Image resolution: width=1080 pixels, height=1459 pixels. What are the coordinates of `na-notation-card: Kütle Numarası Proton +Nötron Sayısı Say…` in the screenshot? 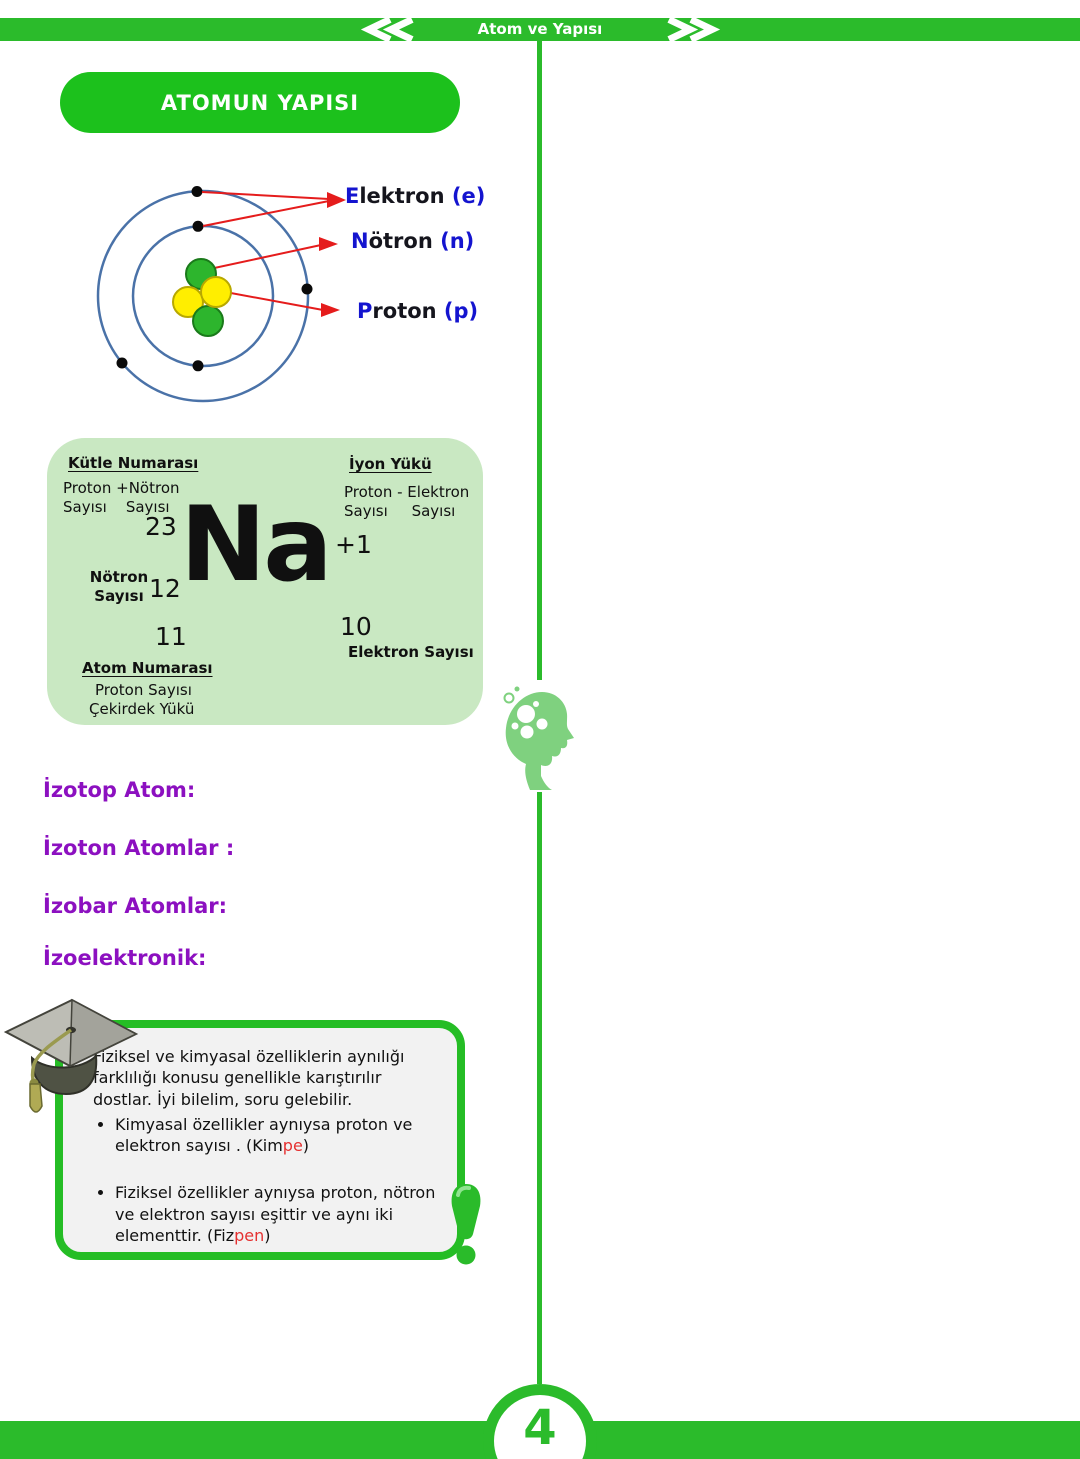 It's located at (265, 581).